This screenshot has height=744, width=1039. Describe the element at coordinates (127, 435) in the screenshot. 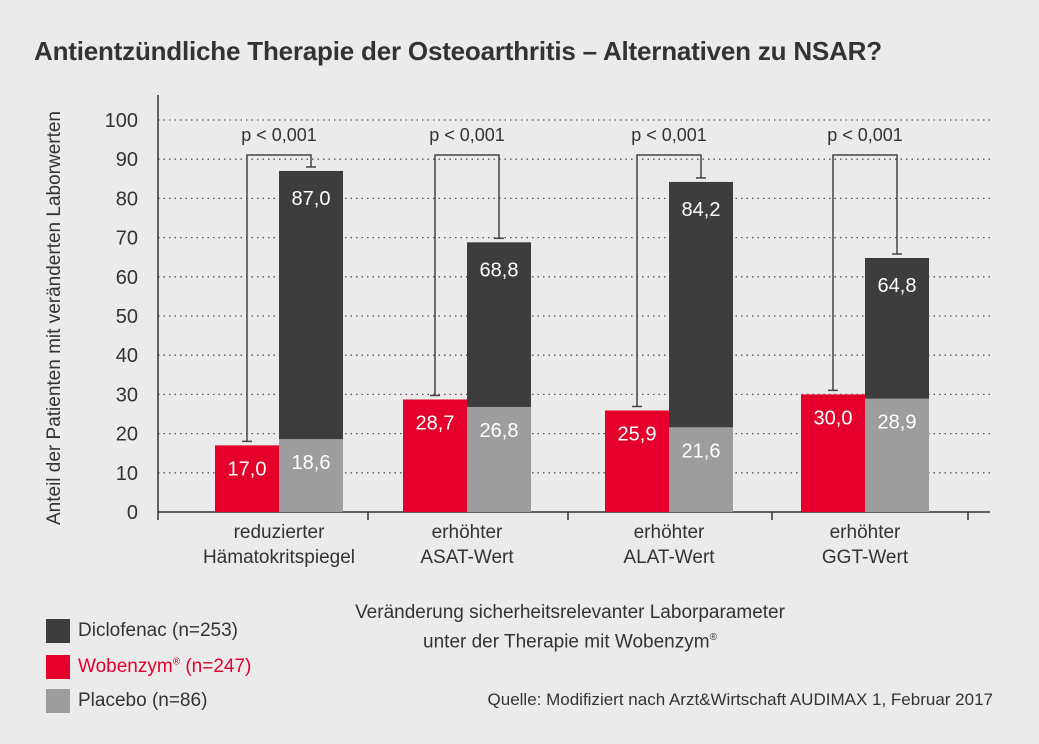

I see `y-tick-label: 20` at that location.